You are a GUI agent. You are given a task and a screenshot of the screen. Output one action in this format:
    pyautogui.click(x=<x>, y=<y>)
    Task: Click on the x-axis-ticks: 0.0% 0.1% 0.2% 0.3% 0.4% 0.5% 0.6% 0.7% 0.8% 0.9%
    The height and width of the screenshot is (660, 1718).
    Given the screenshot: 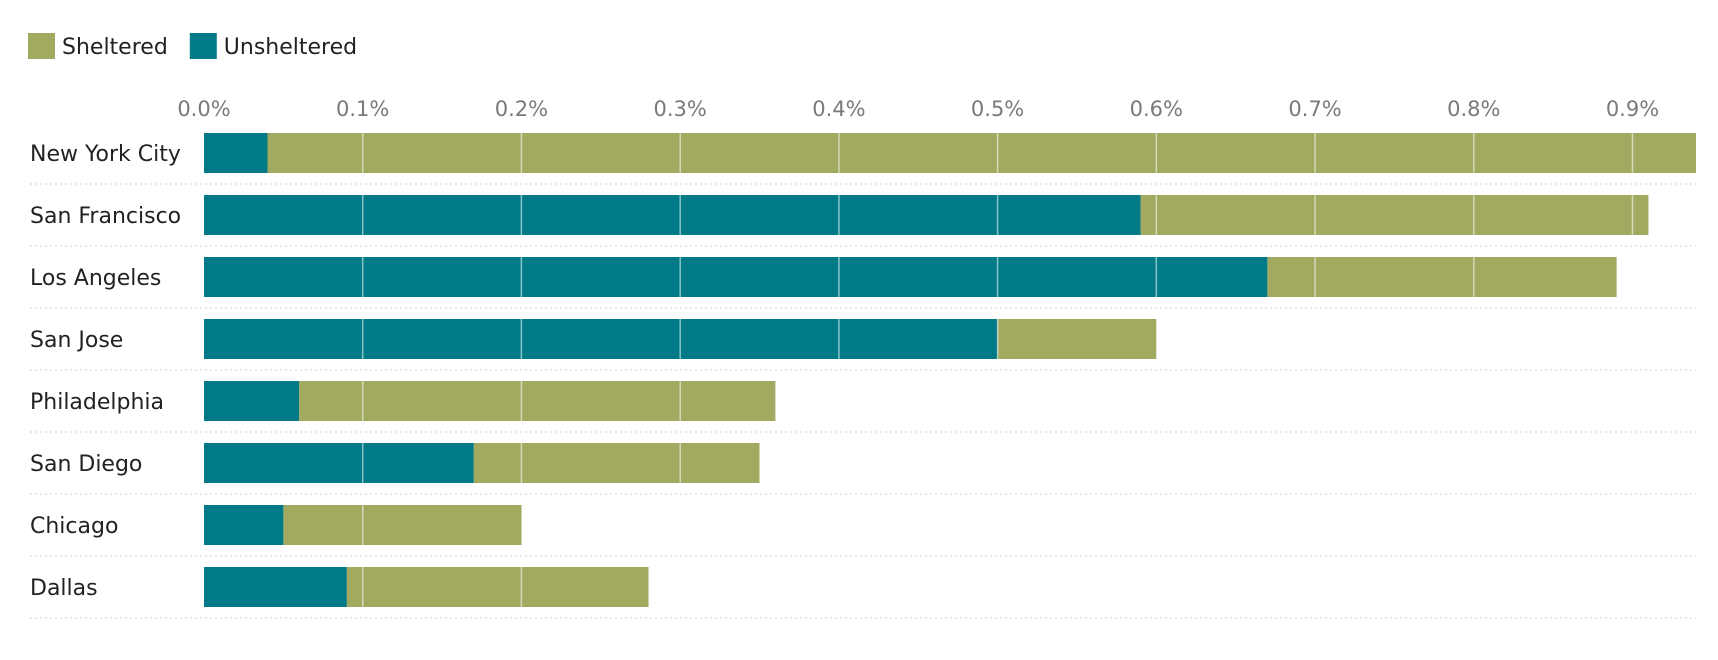 What is the action you would take?
    pyautogui.click(x=918, y=109)
    